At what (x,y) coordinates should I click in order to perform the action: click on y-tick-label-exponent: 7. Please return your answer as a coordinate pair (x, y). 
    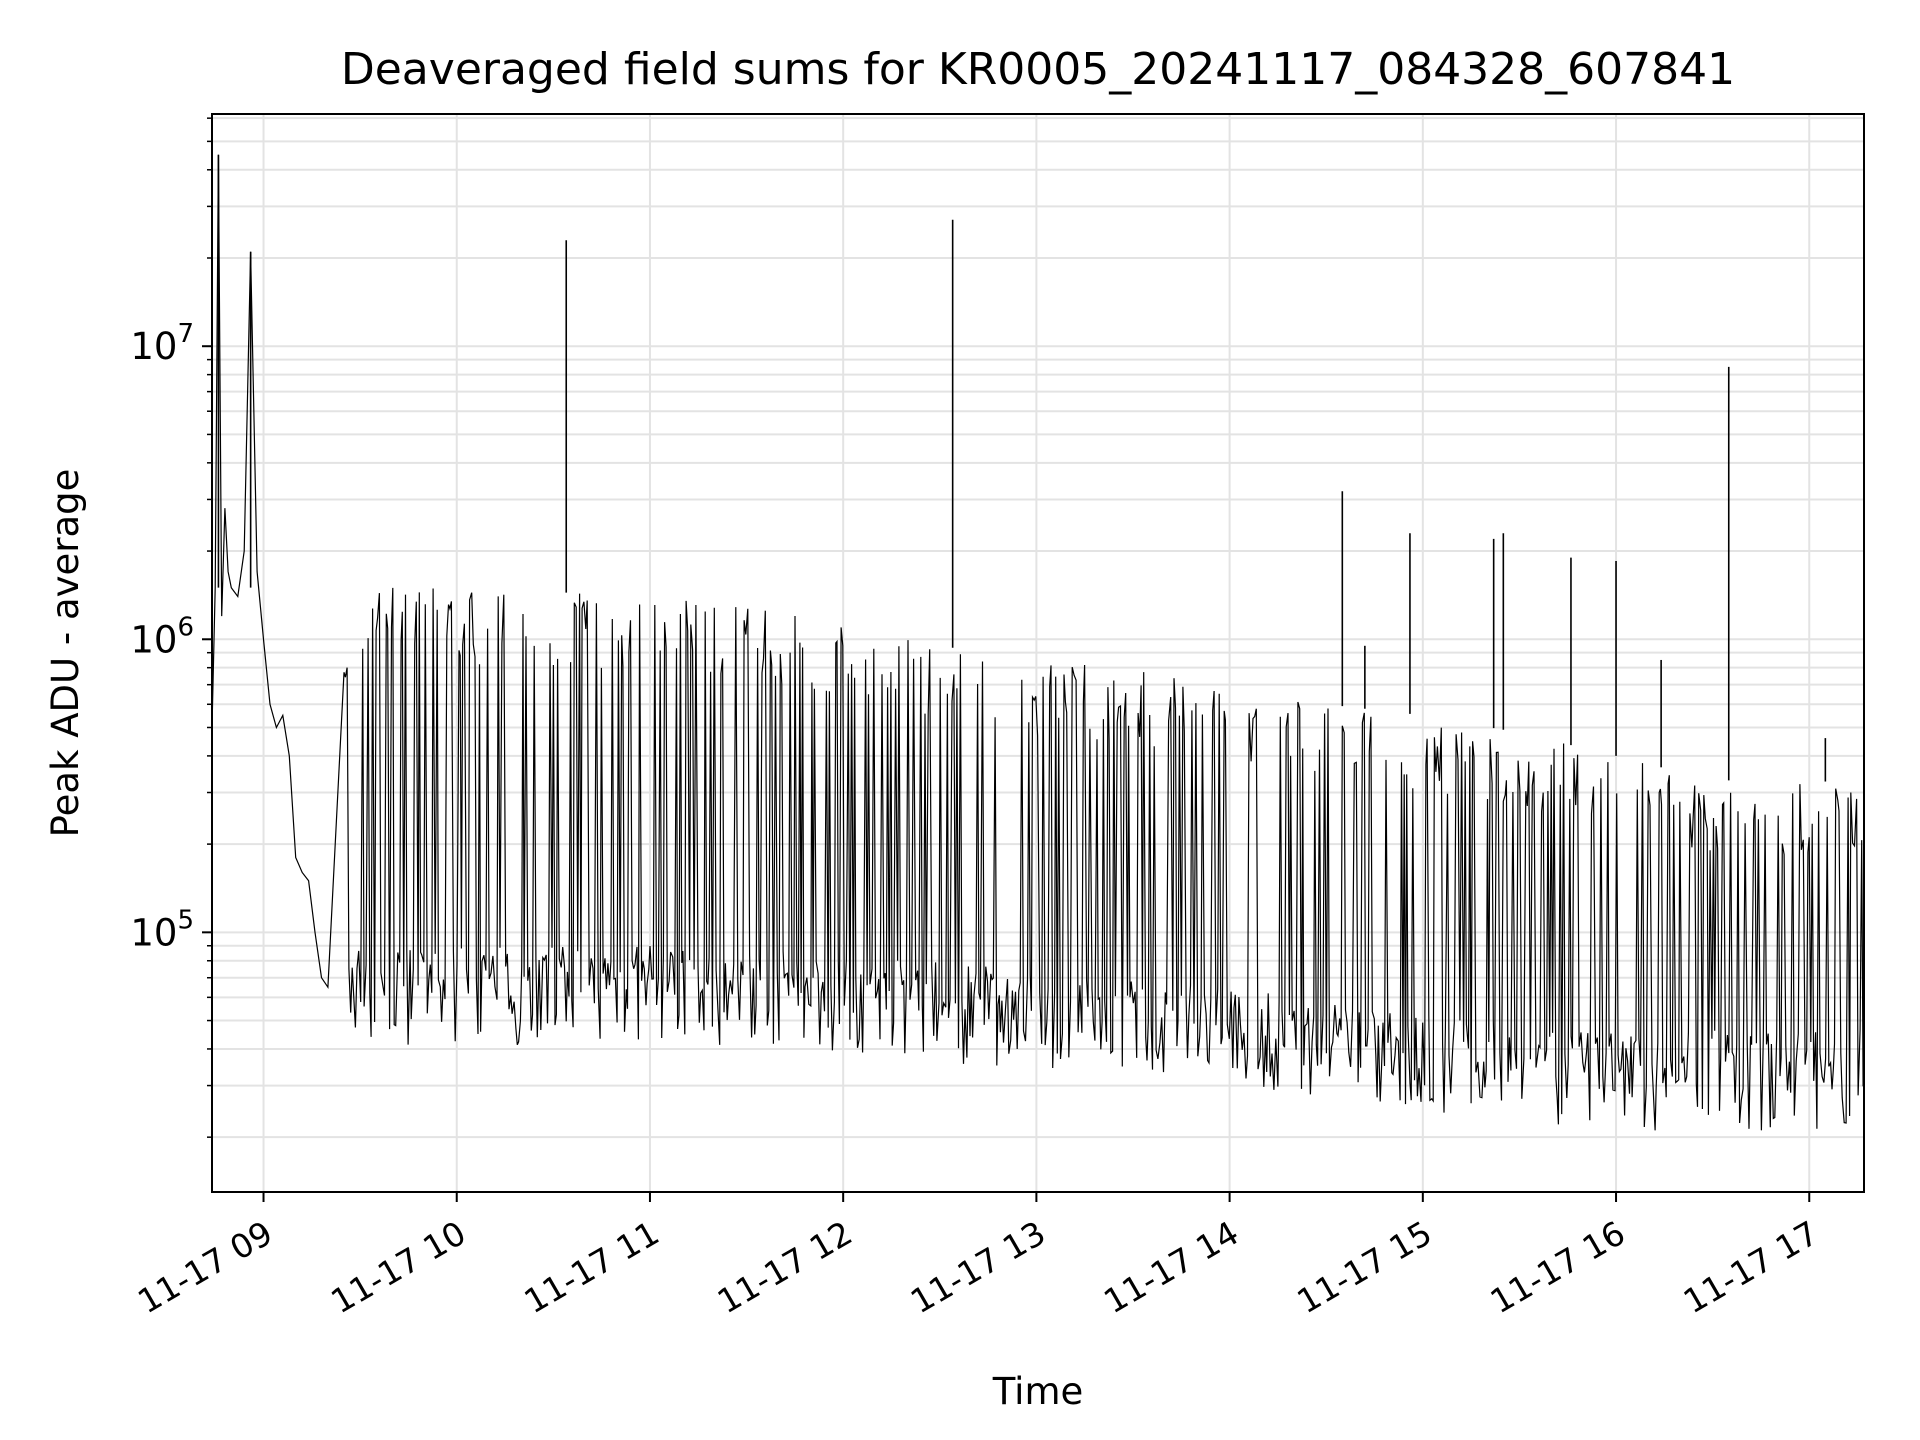
    Looking at the image, I should click on (185, 334).